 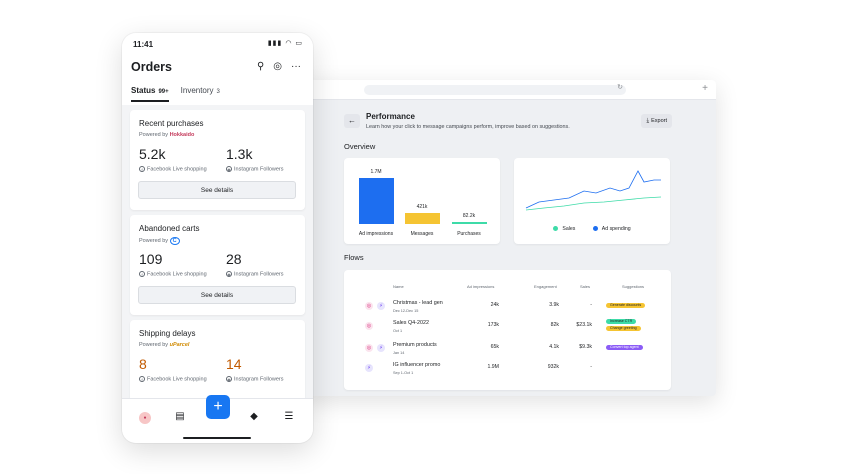 I want to click on search-icon: ⚲, so click(x=260, y=66).